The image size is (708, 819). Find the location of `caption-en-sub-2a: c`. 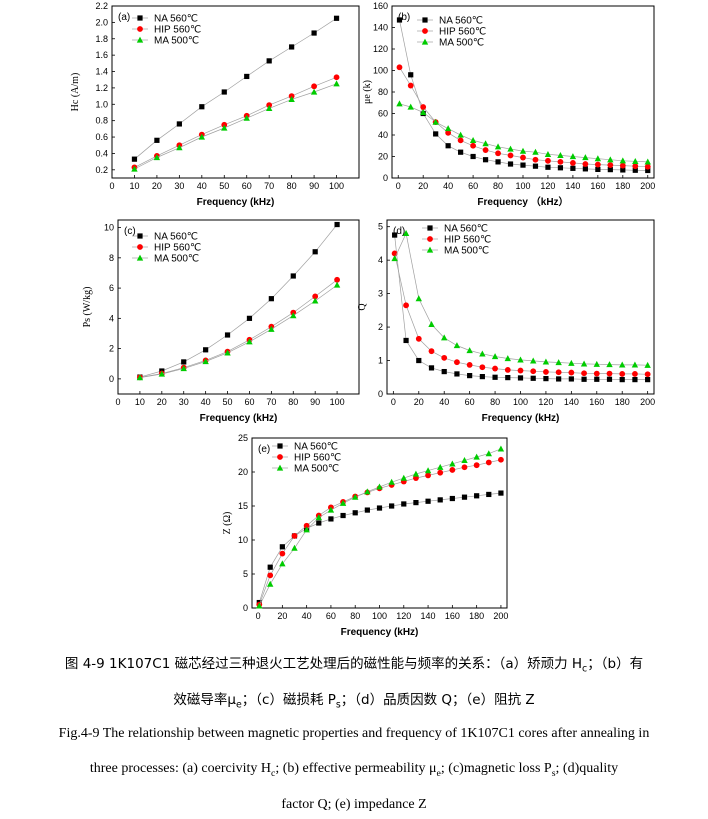

caption-en-sub-2a: c is located at coordinates (273, 773).